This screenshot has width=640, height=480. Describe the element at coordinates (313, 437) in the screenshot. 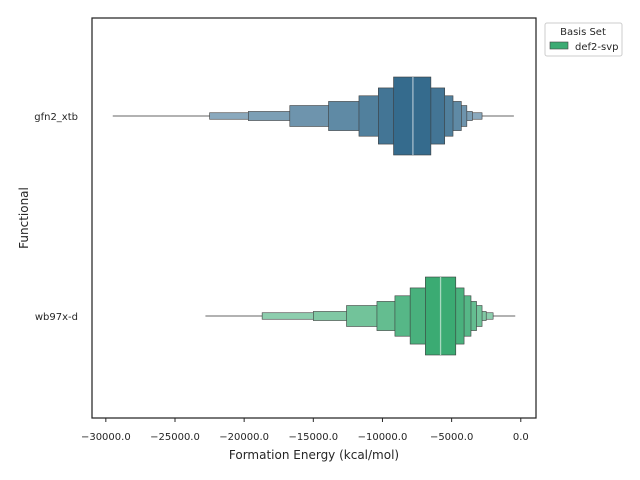

I see `x-tick-label: −15000.0` at that location.